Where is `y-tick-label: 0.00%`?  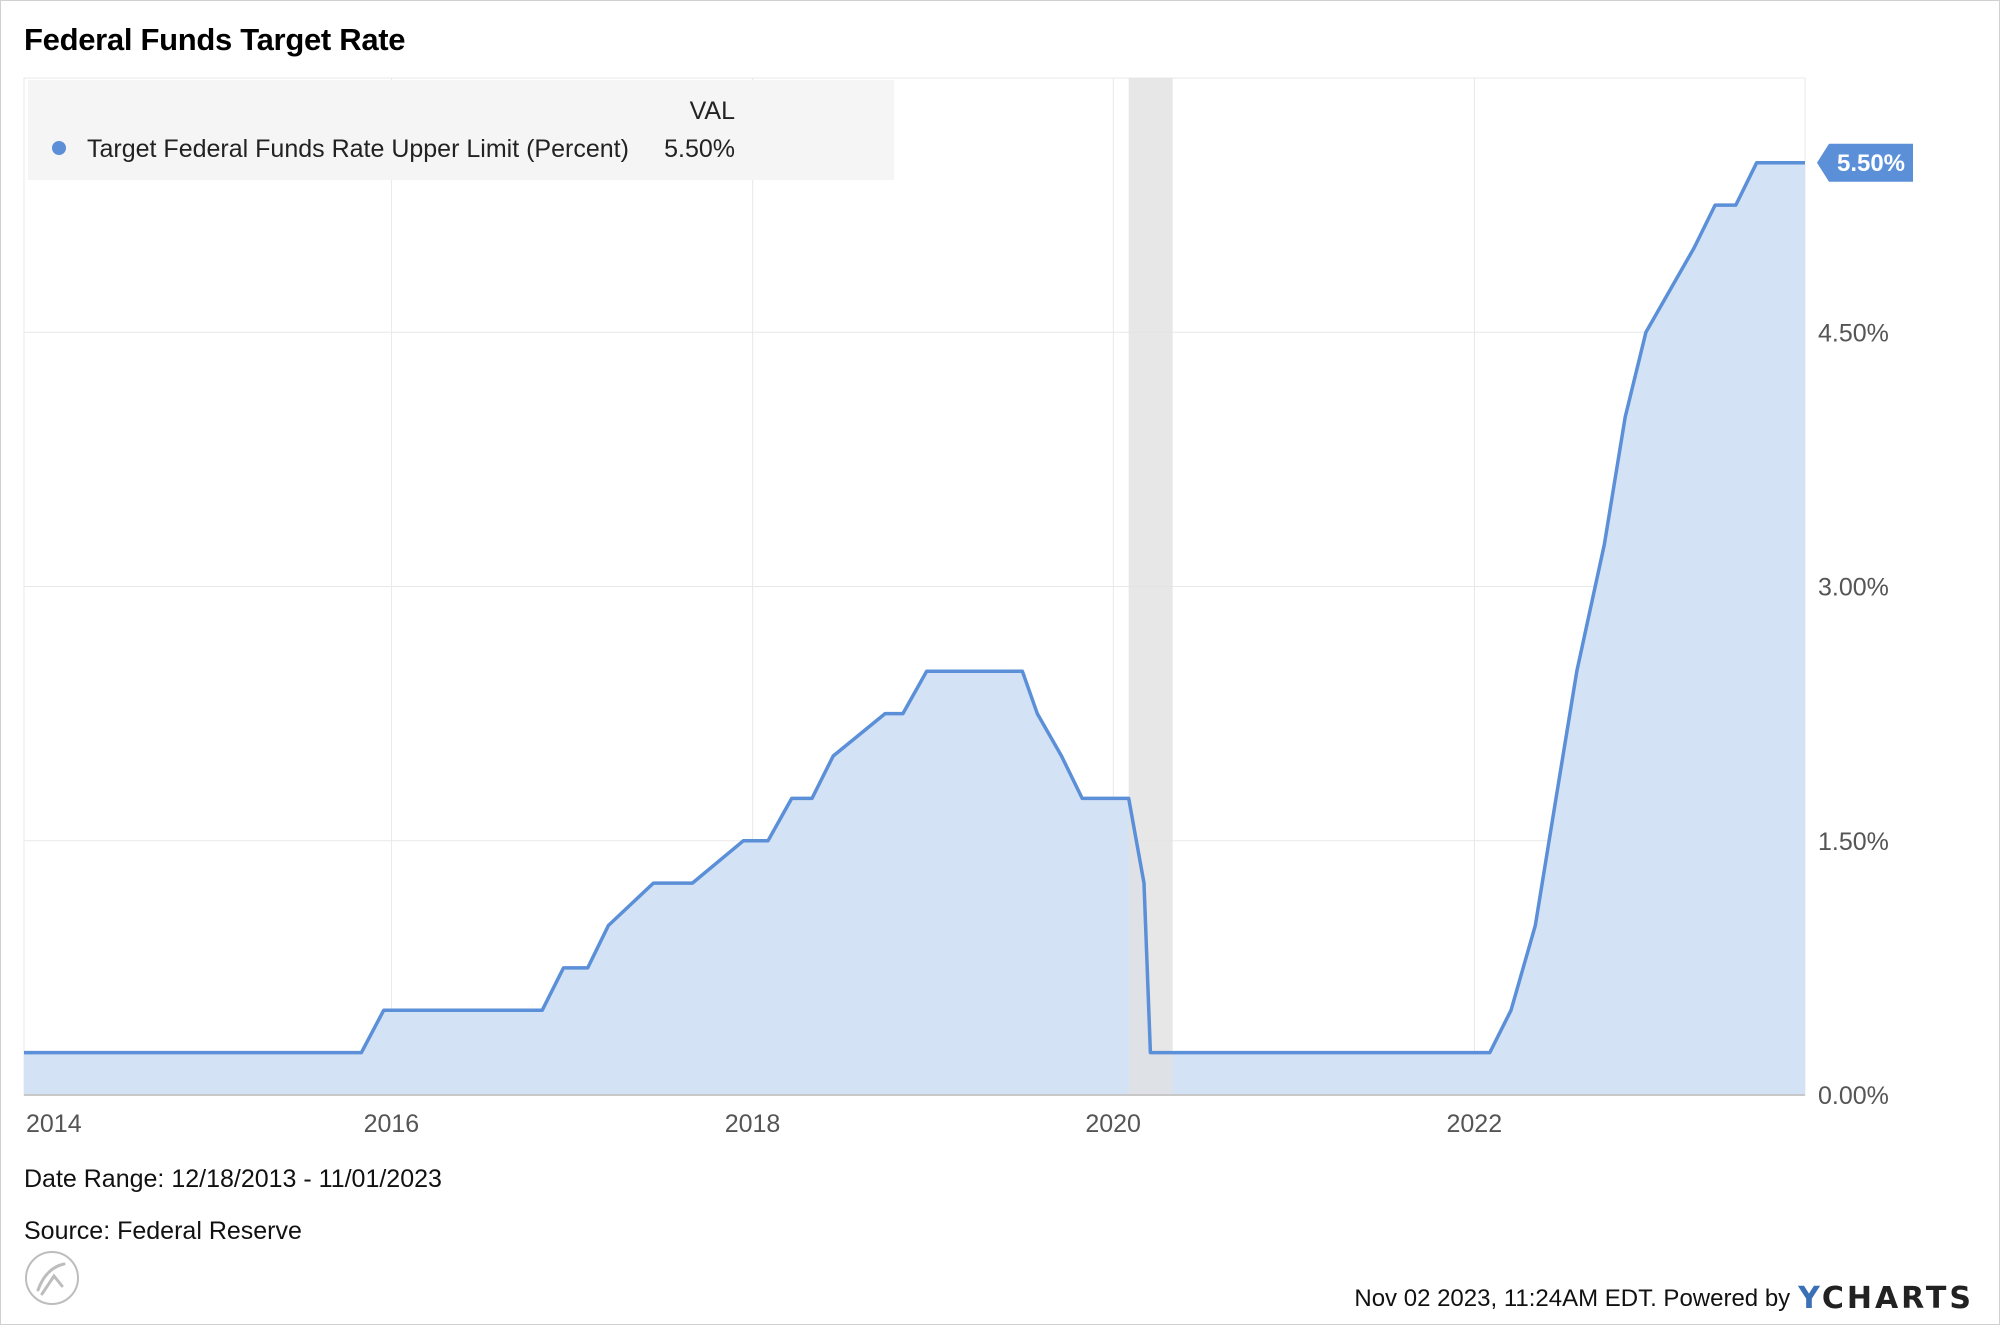 y-tick-label: 0.00% is located at coordinates (1853, 1096).